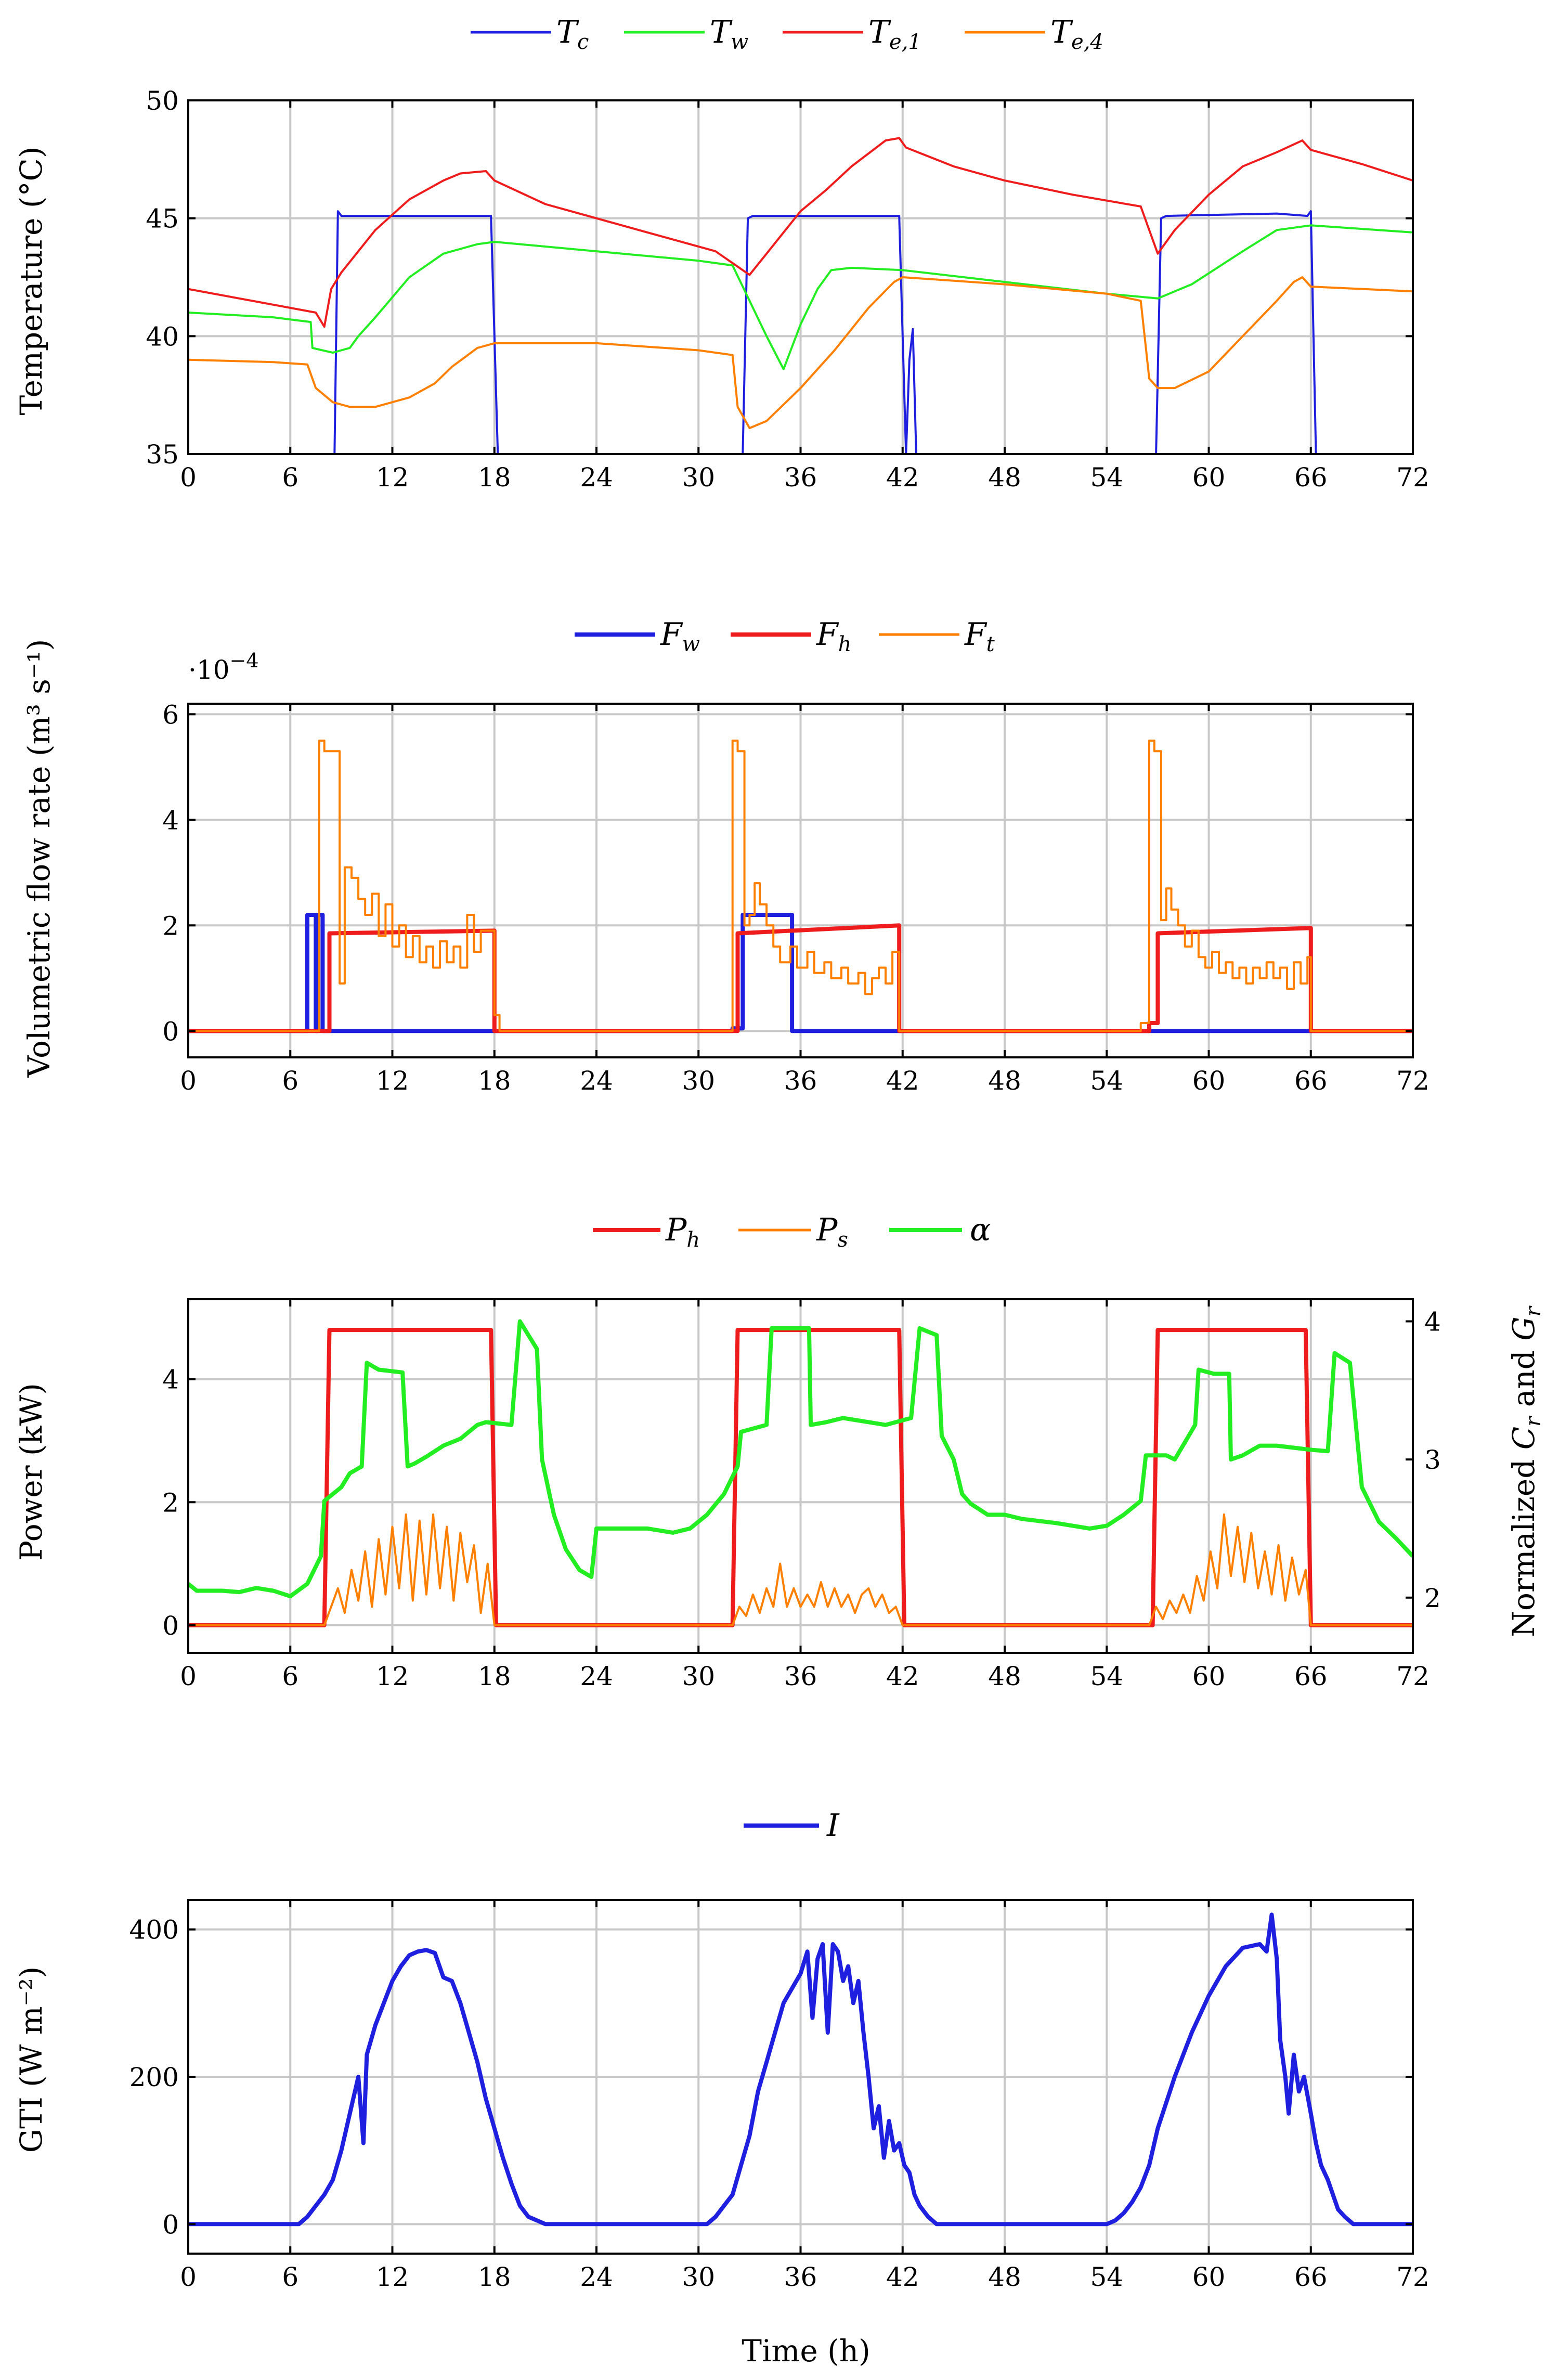  I want to click on flow-multiplier: ·10−4, so click(223, 667).